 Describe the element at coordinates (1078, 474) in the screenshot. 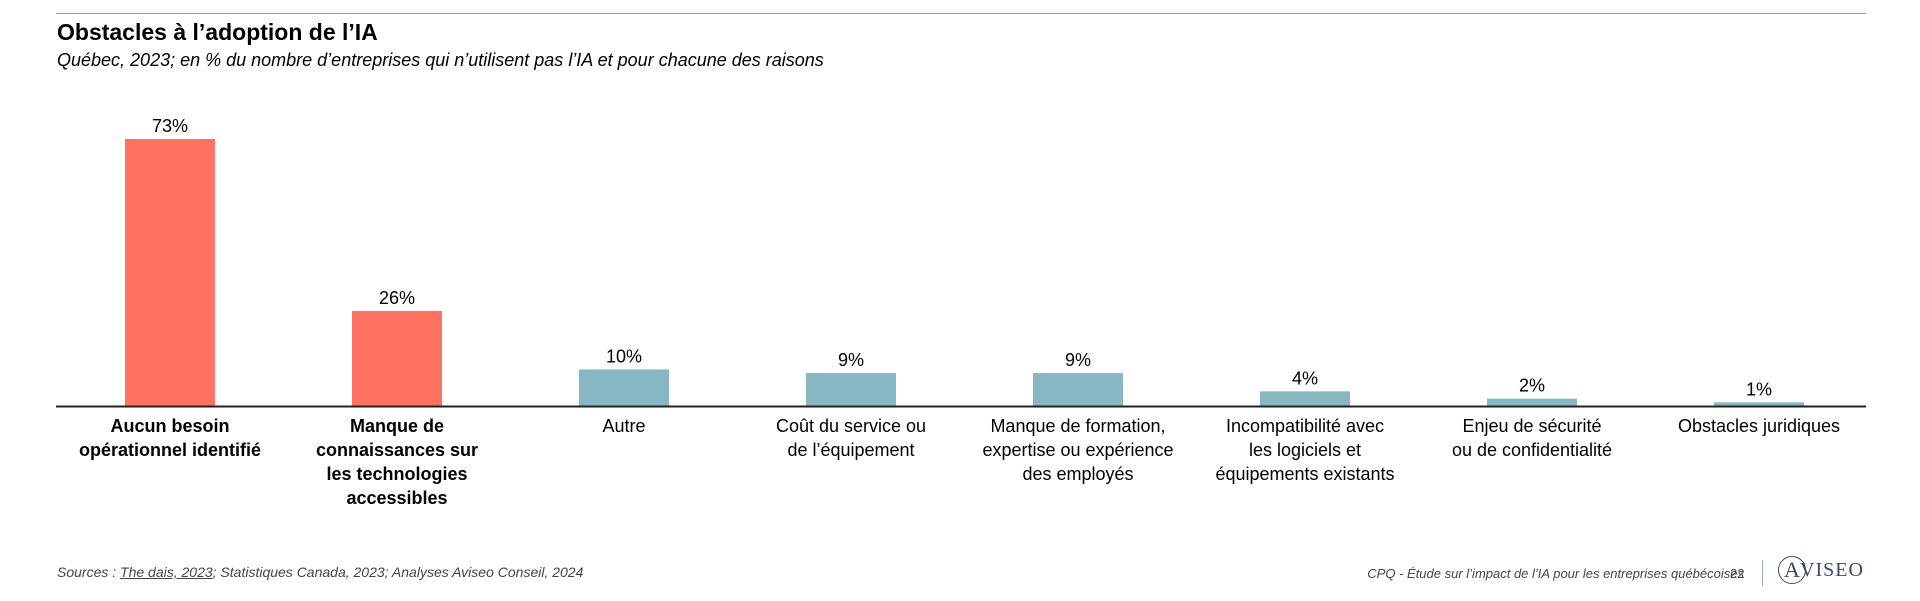

I see `category-label-line: des employés` at that location.